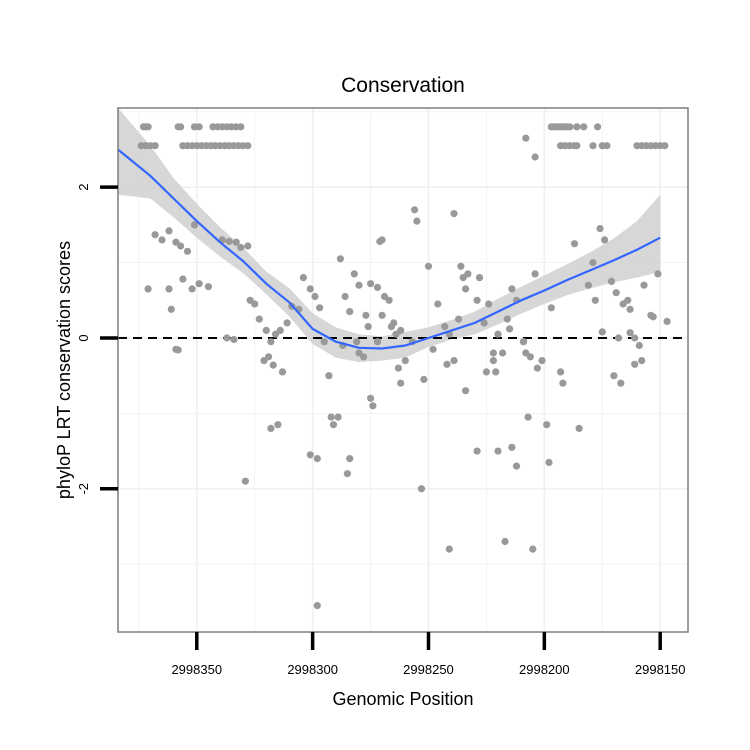 This screenshot has height=750, width=750. Describe the element at coordinates (428, 654) in the screenshot. I see `x-axis-ticks: 2998350 2998300 2998250 2998200 2998150` at that location.